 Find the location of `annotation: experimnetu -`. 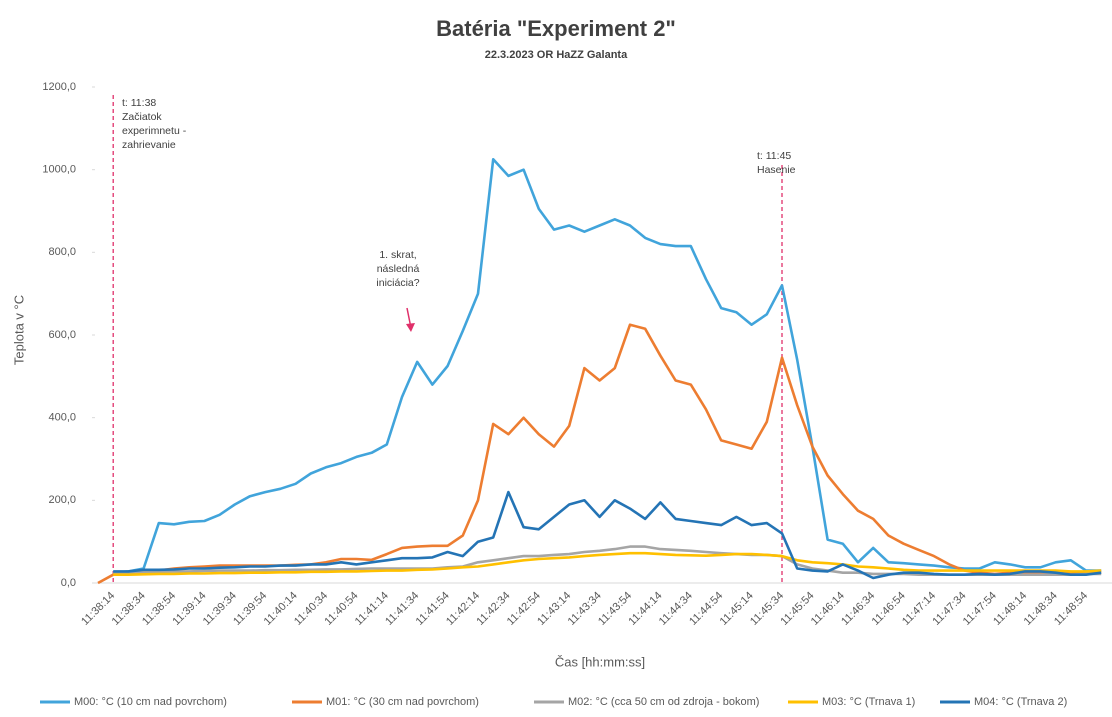

annotation: experimnetu - is located at coordinates (154, 131).